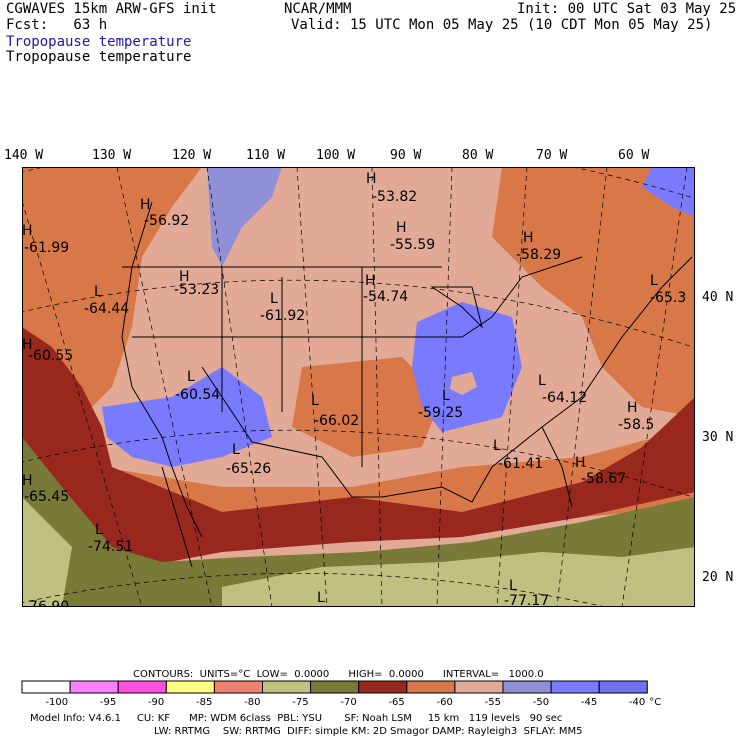  I want to click on lon-label-80w: 80 W, so click(478, 155).